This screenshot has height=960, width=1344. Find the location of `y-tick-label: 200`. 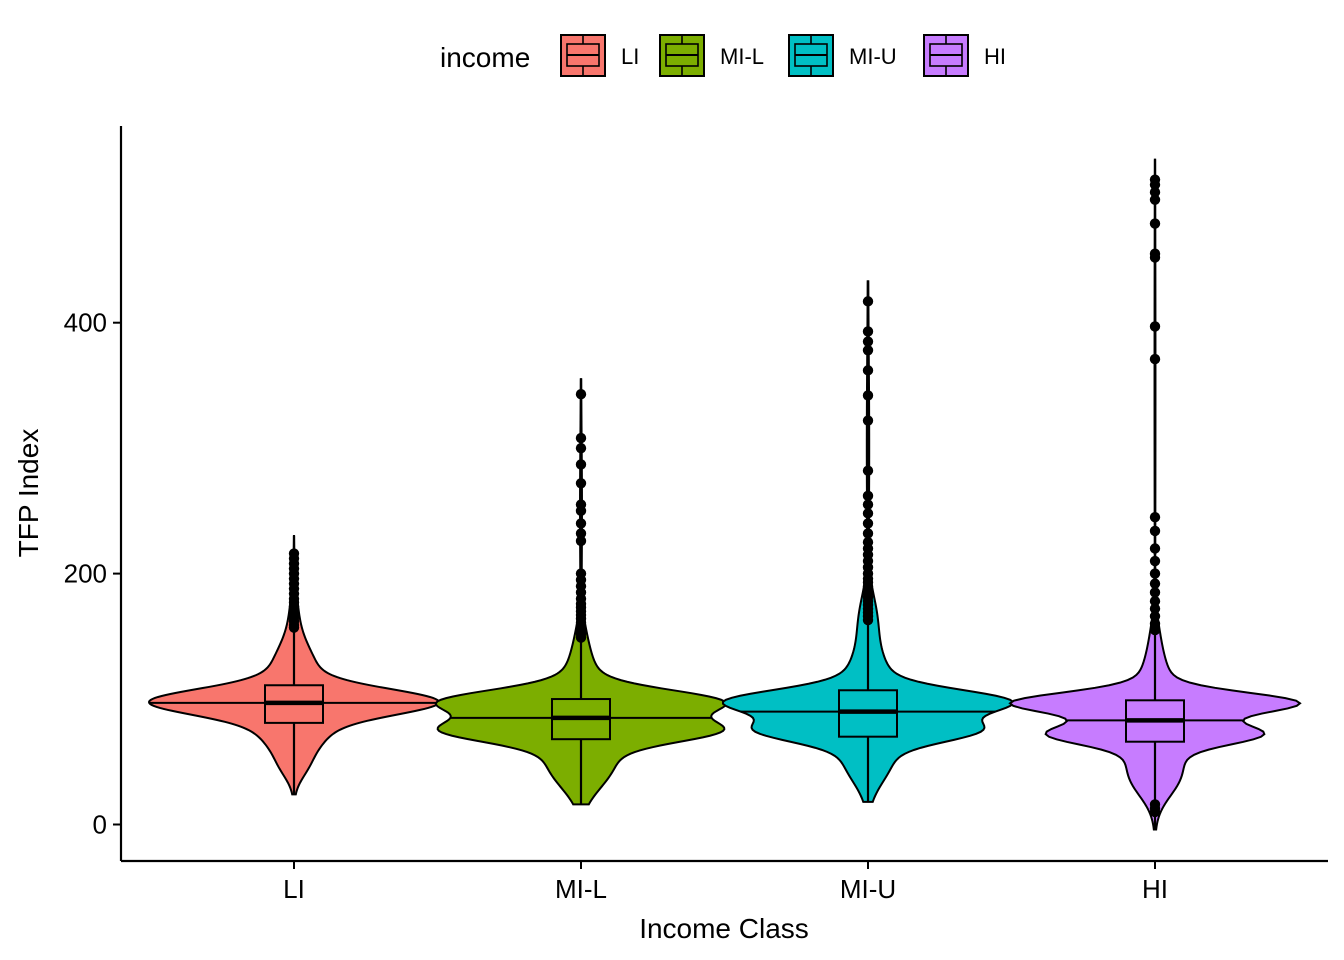

y-tick-label: 200 is located at coordinates (85, 574).